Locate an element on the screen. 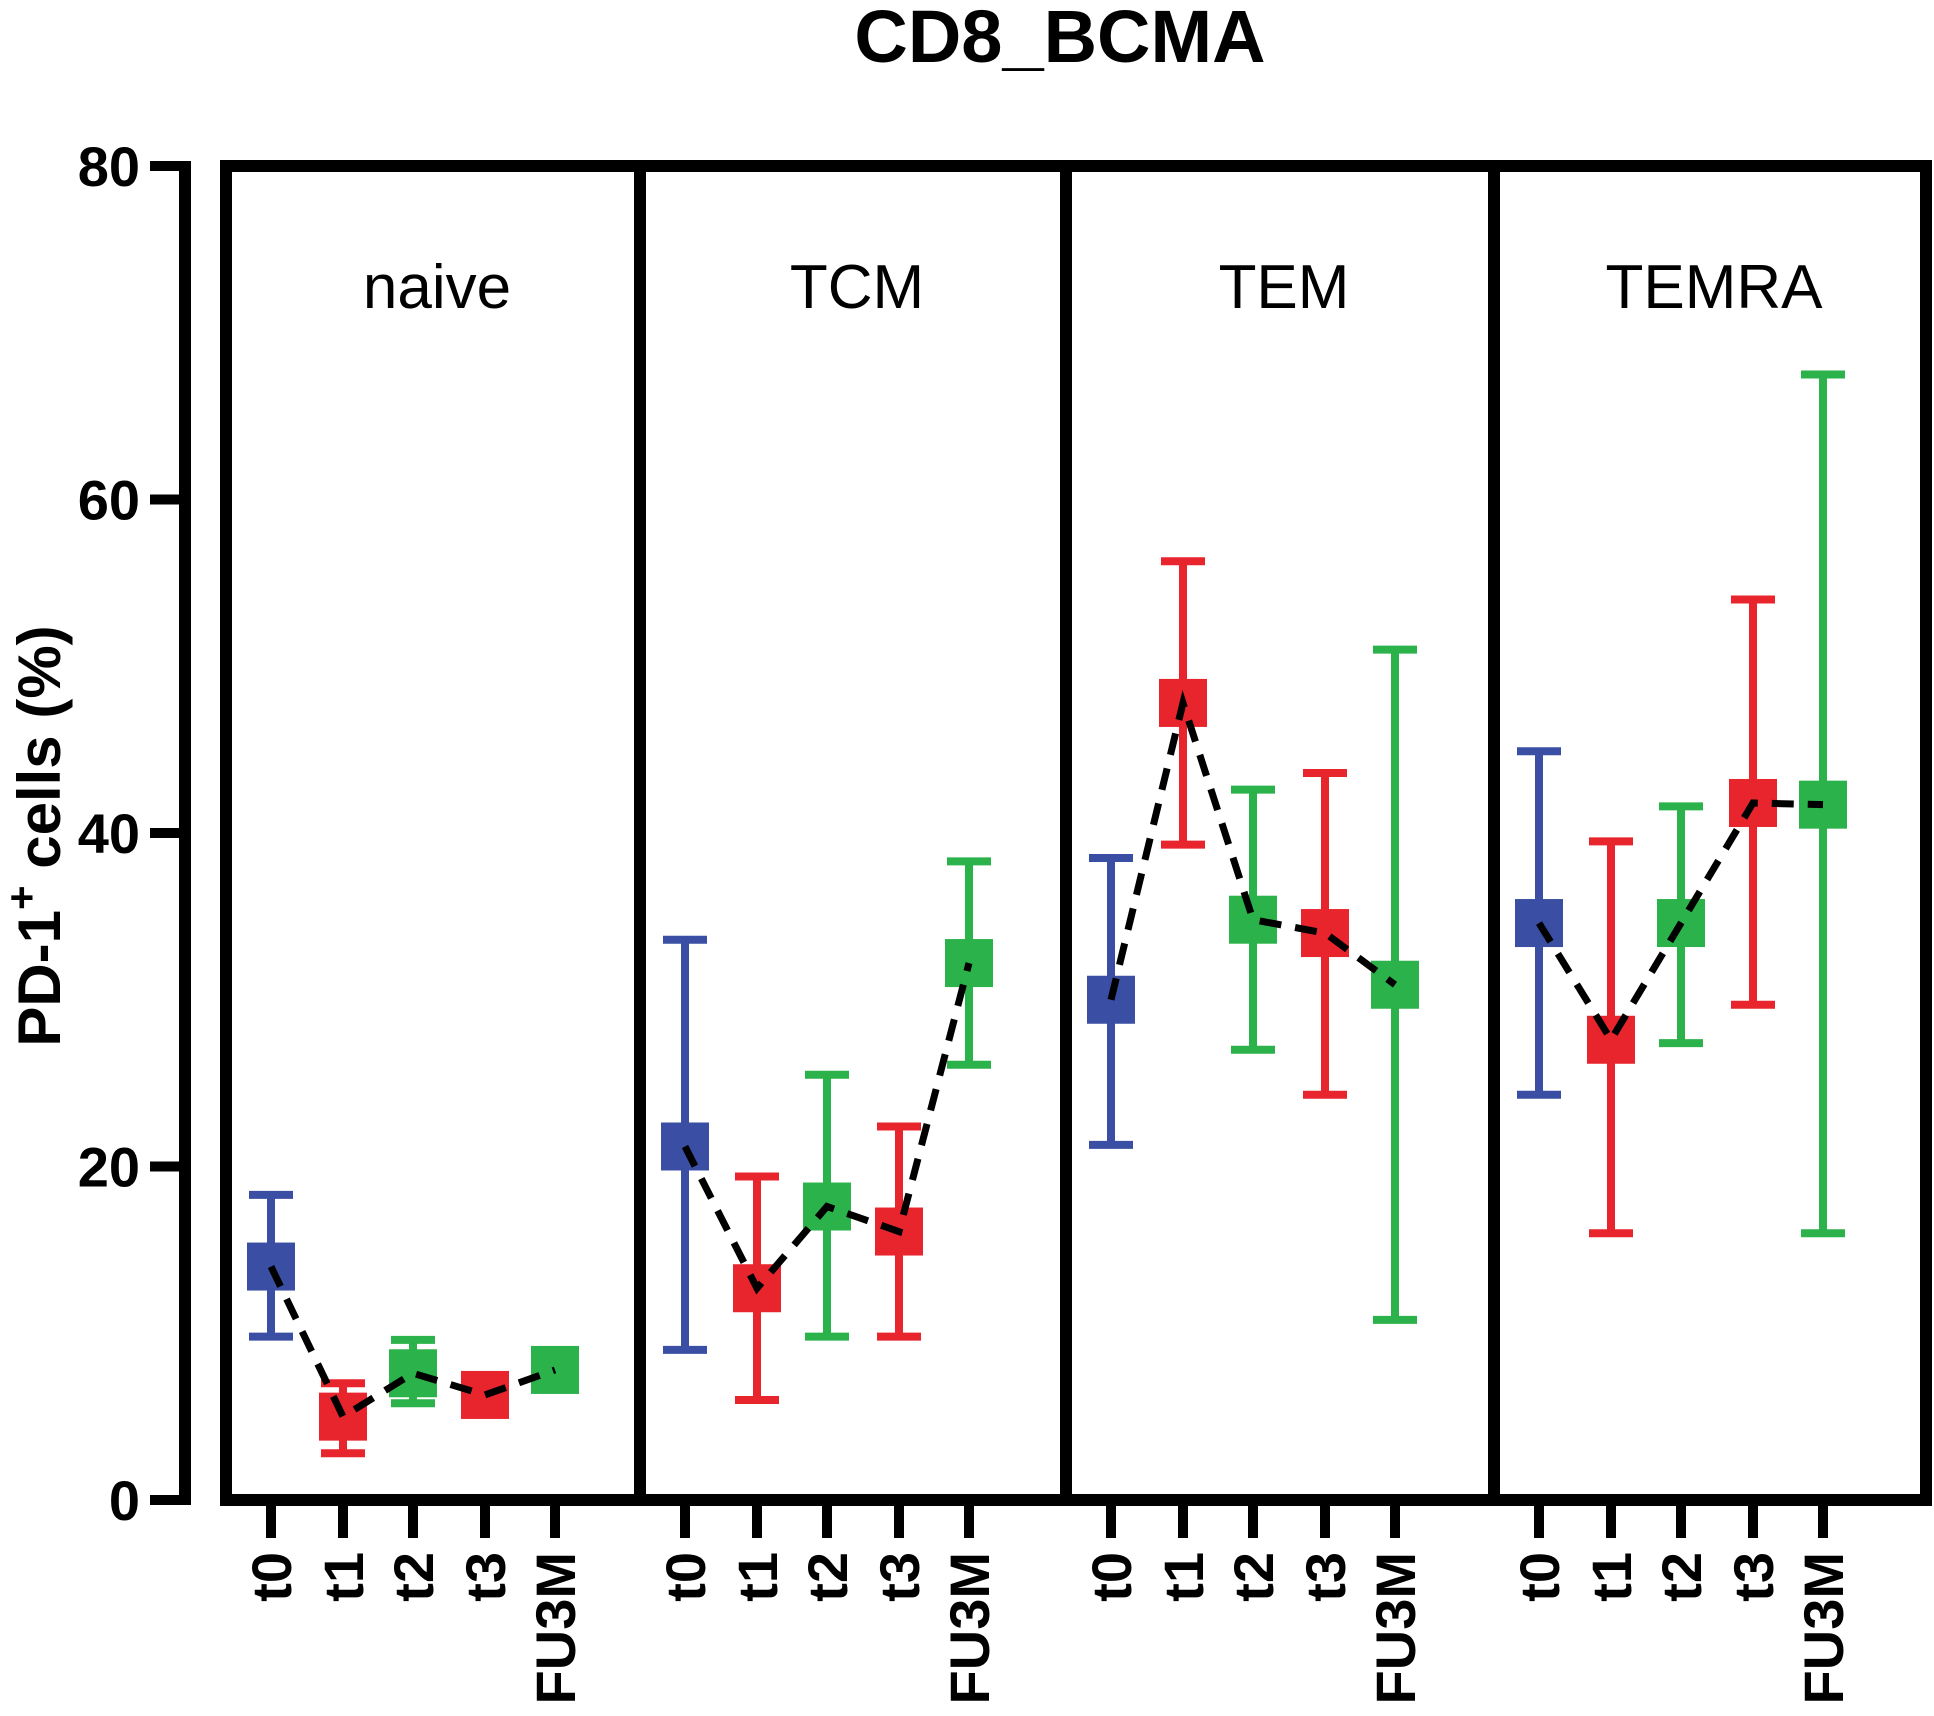 The image size is (1934, 1716). y-tick-label: 20 is located at coordinates (109, 1167).